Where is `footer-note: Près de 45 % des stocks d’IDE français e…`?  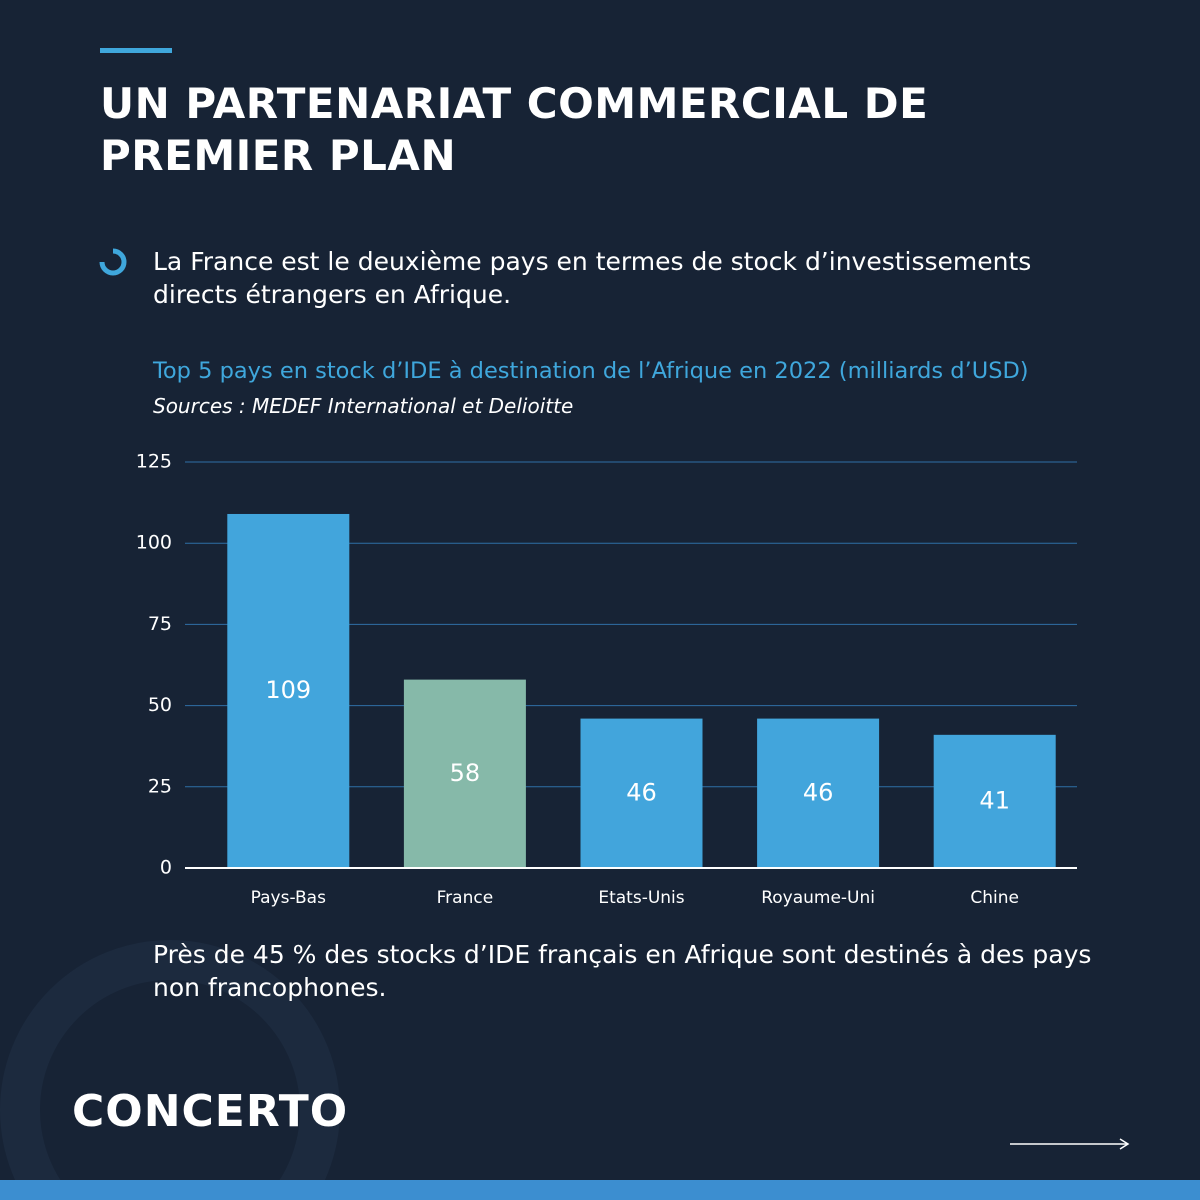 footer-note: Près de 45 % des stocks d’IDE français e… is located at coordinates (622, 971).